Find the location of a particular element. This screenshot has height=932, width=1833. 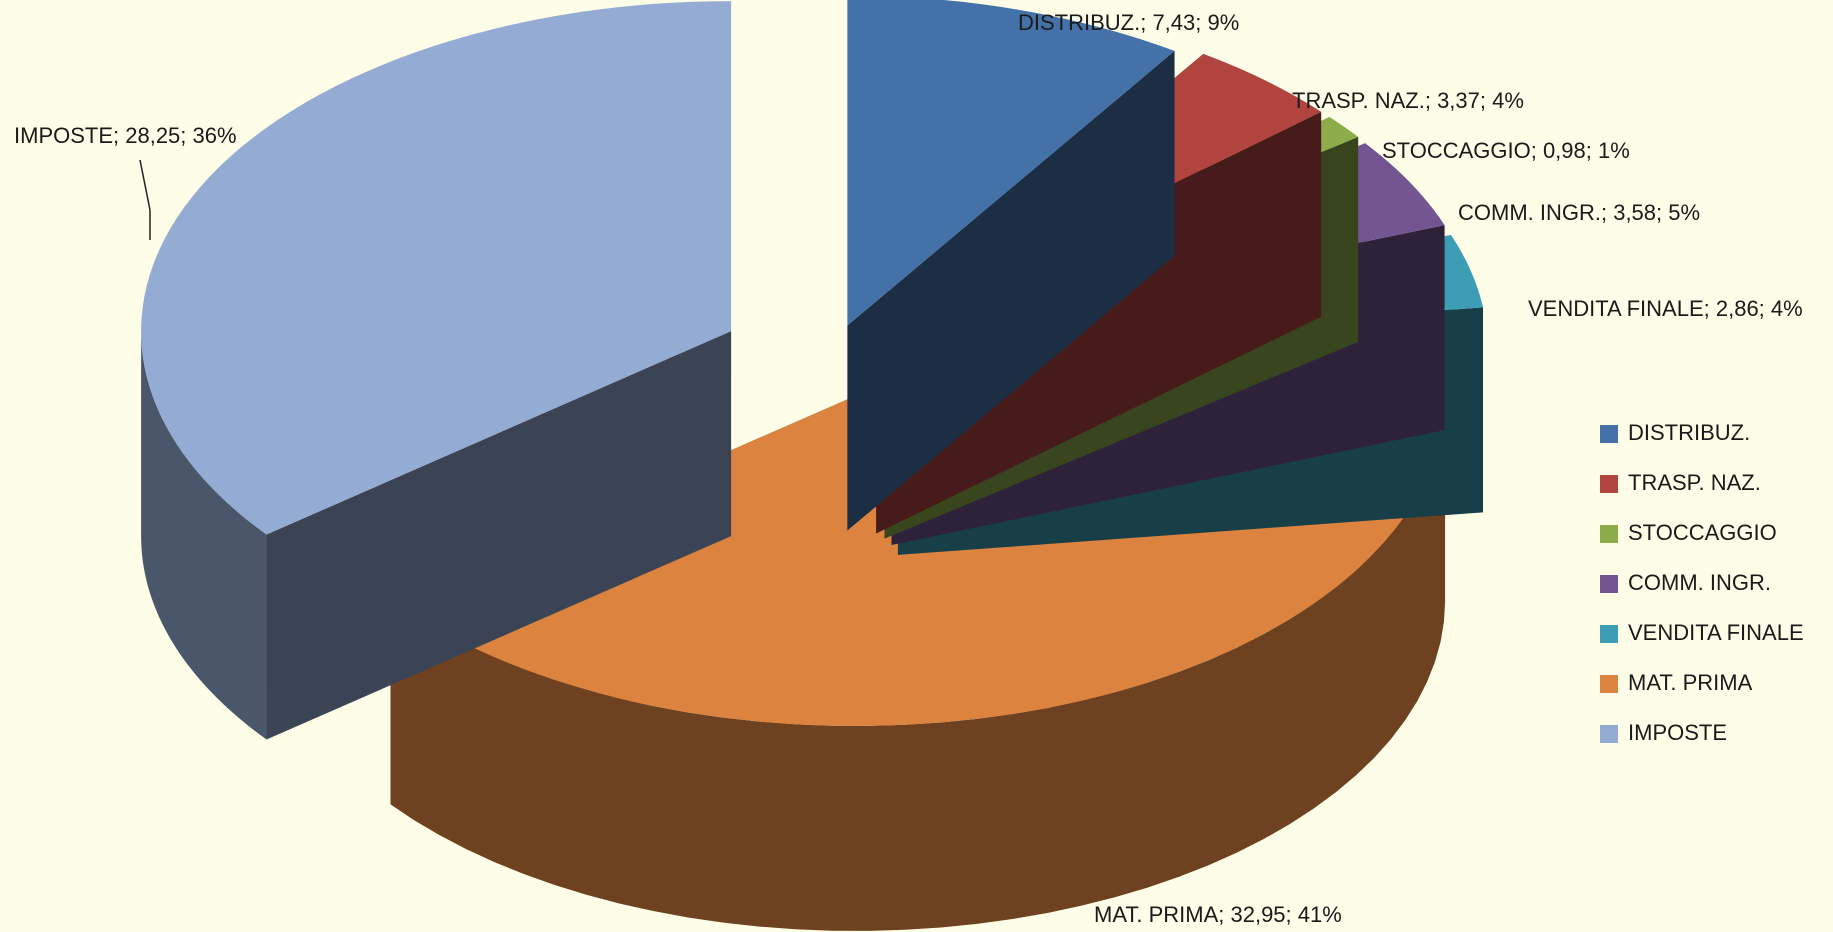

legend-item: COMM. INGR. is located at coordinates (1685, 582).